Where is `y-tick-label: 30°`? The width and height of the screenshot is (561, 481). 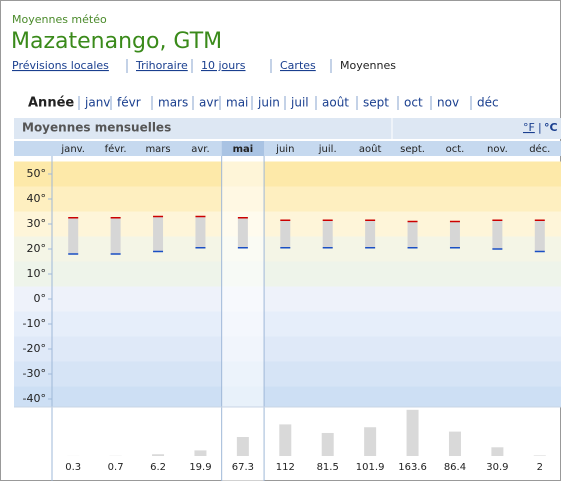
y-tick-label: 30° is located at coordinates (37, 223).